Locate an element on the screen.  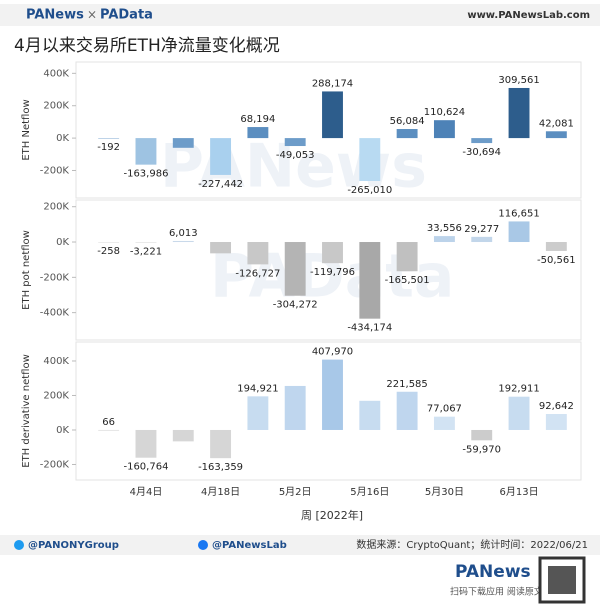
x-tick-label: 5月30日 is located at coordinates (444, 492).